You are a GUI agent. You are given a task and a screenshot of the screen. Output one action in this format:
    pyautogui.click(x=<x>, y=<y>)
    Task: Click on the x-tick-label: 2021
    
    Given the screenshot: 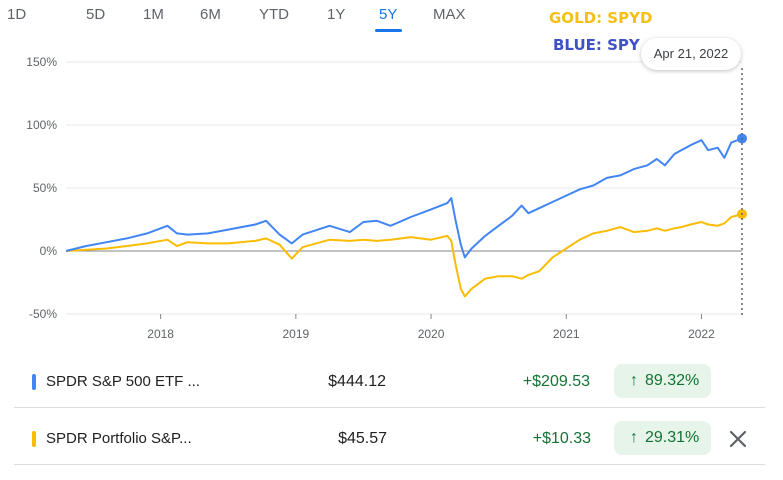 What is the action you would take?
    pyautogui.click(x=566, y=334)
    